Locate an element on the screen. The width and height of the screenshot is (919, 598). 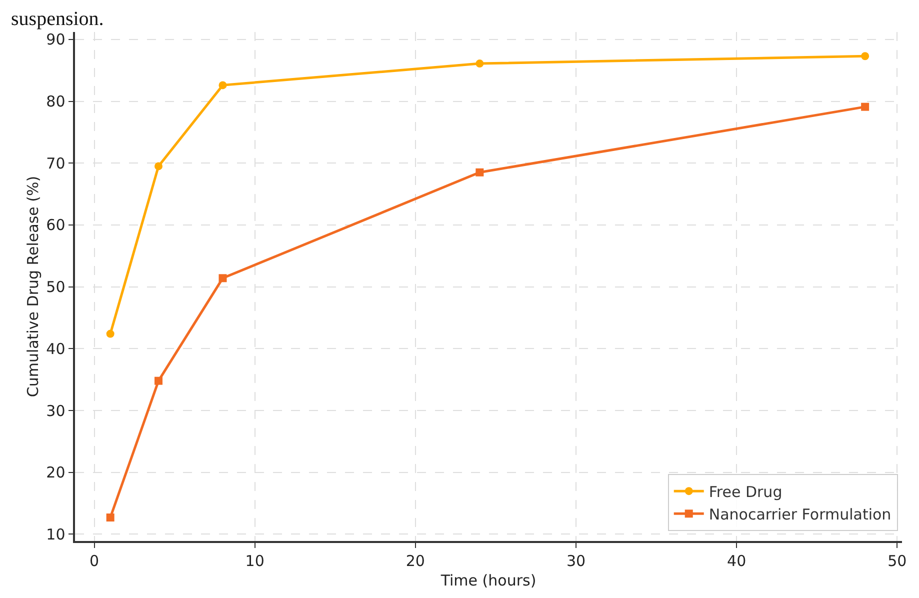
text: suspension. is located at coordinates (57, 19).